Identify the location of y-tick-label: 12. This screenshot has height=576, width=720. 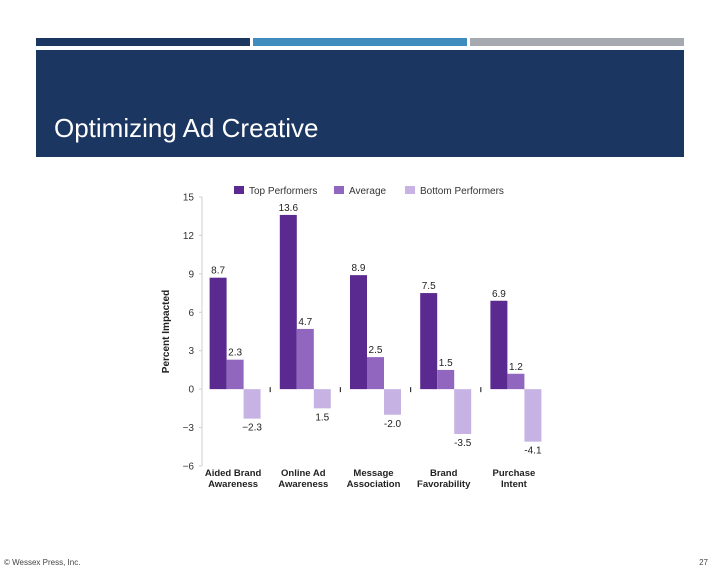
(189, 236).